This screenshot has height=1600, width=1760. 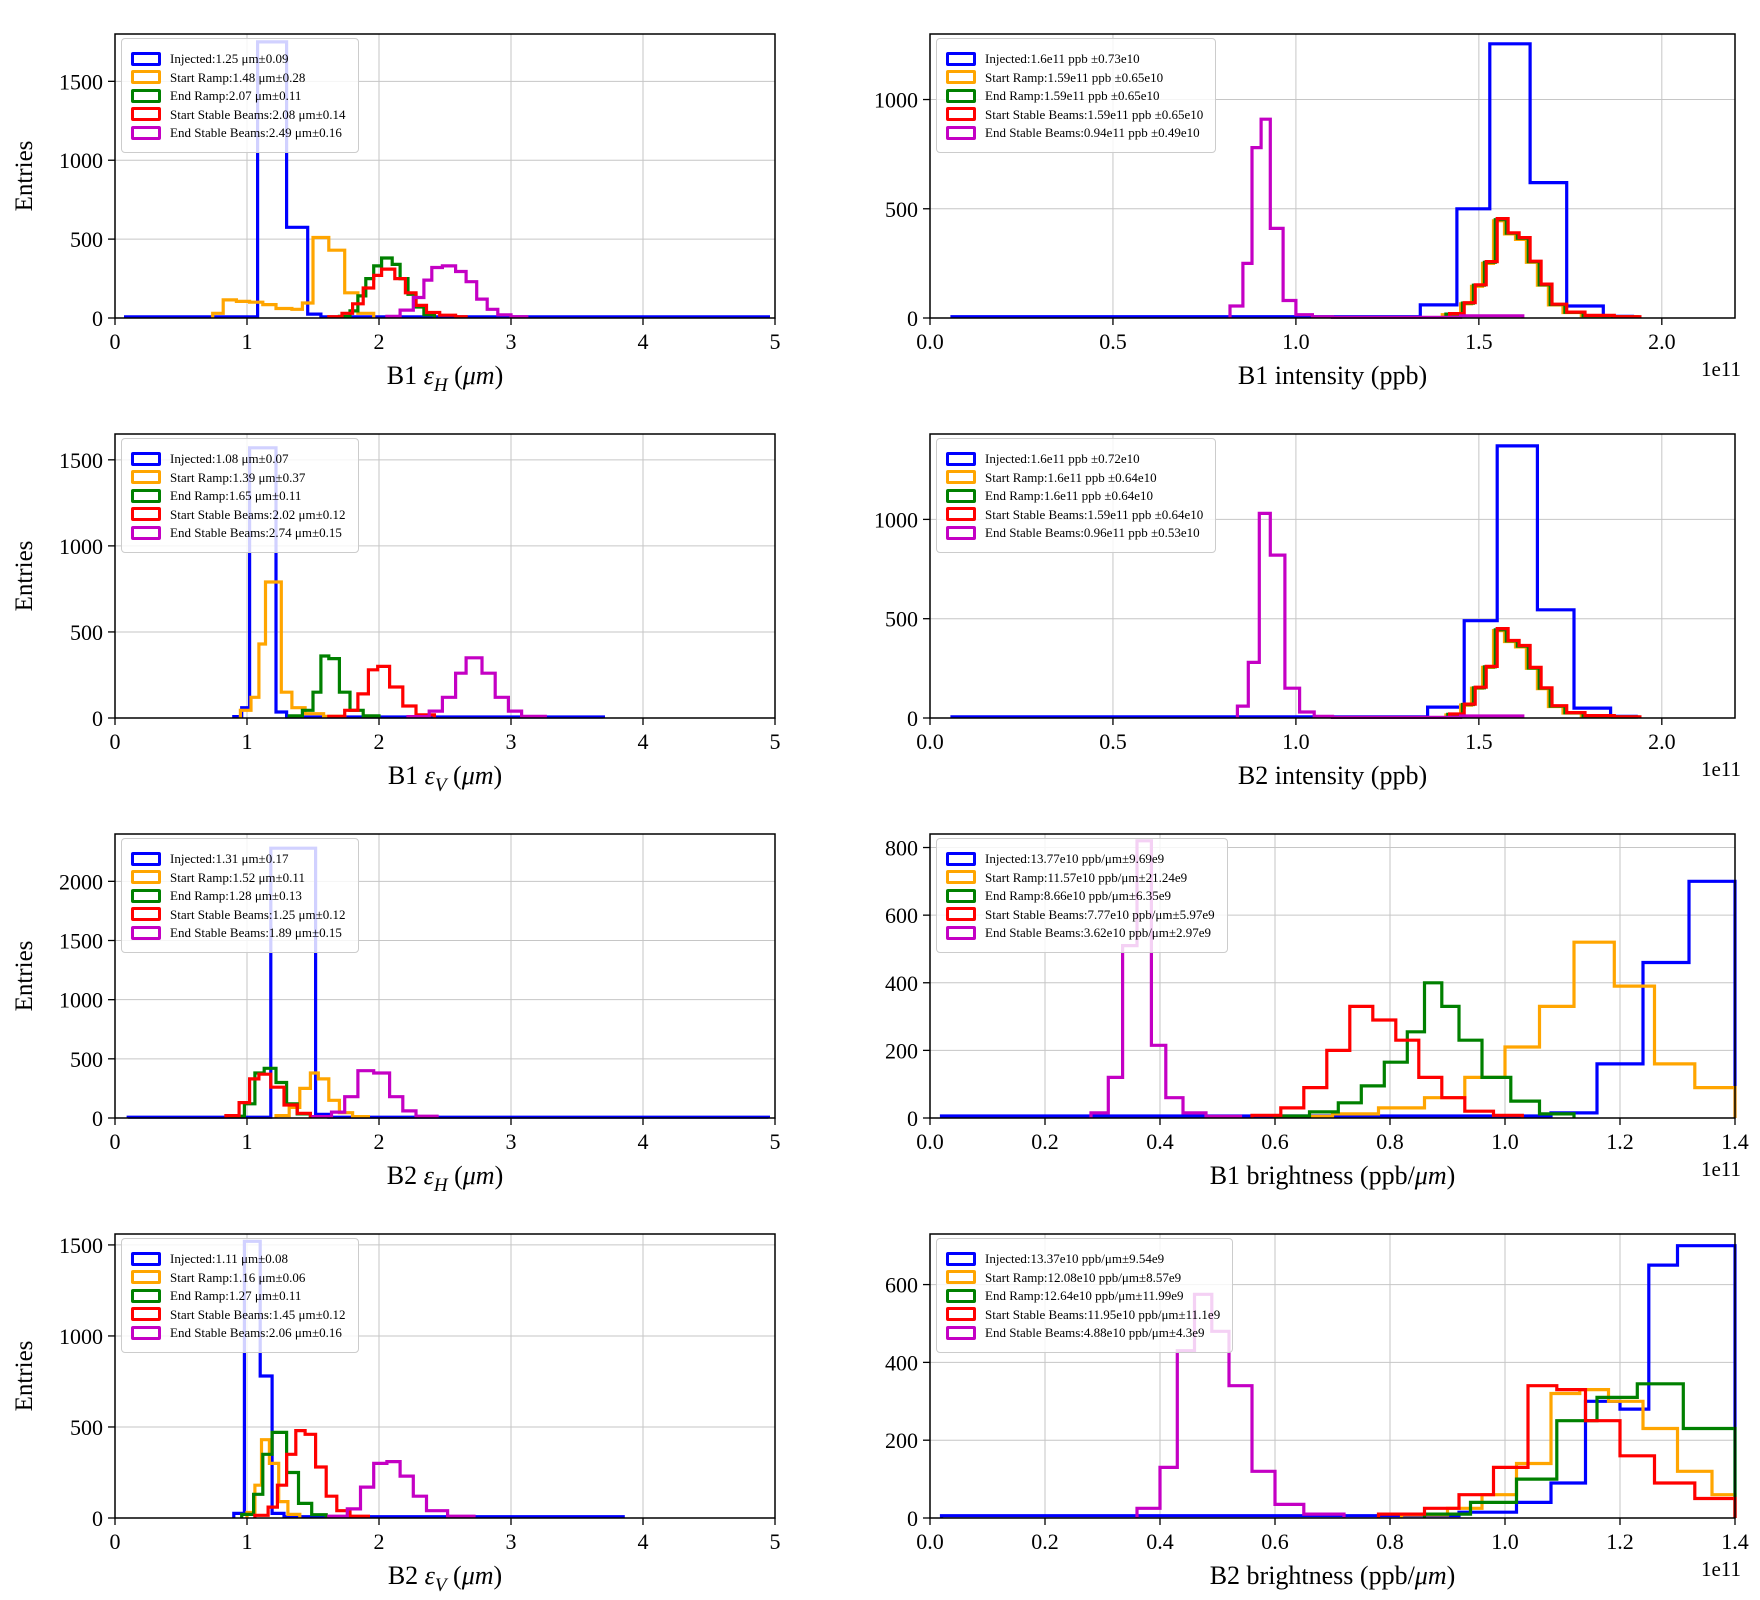 What do you see at coordinates (146, 932) in the screenshot?
I see `legend-swatch-end-stable-beams-icon` at bounding box center [146, 932].